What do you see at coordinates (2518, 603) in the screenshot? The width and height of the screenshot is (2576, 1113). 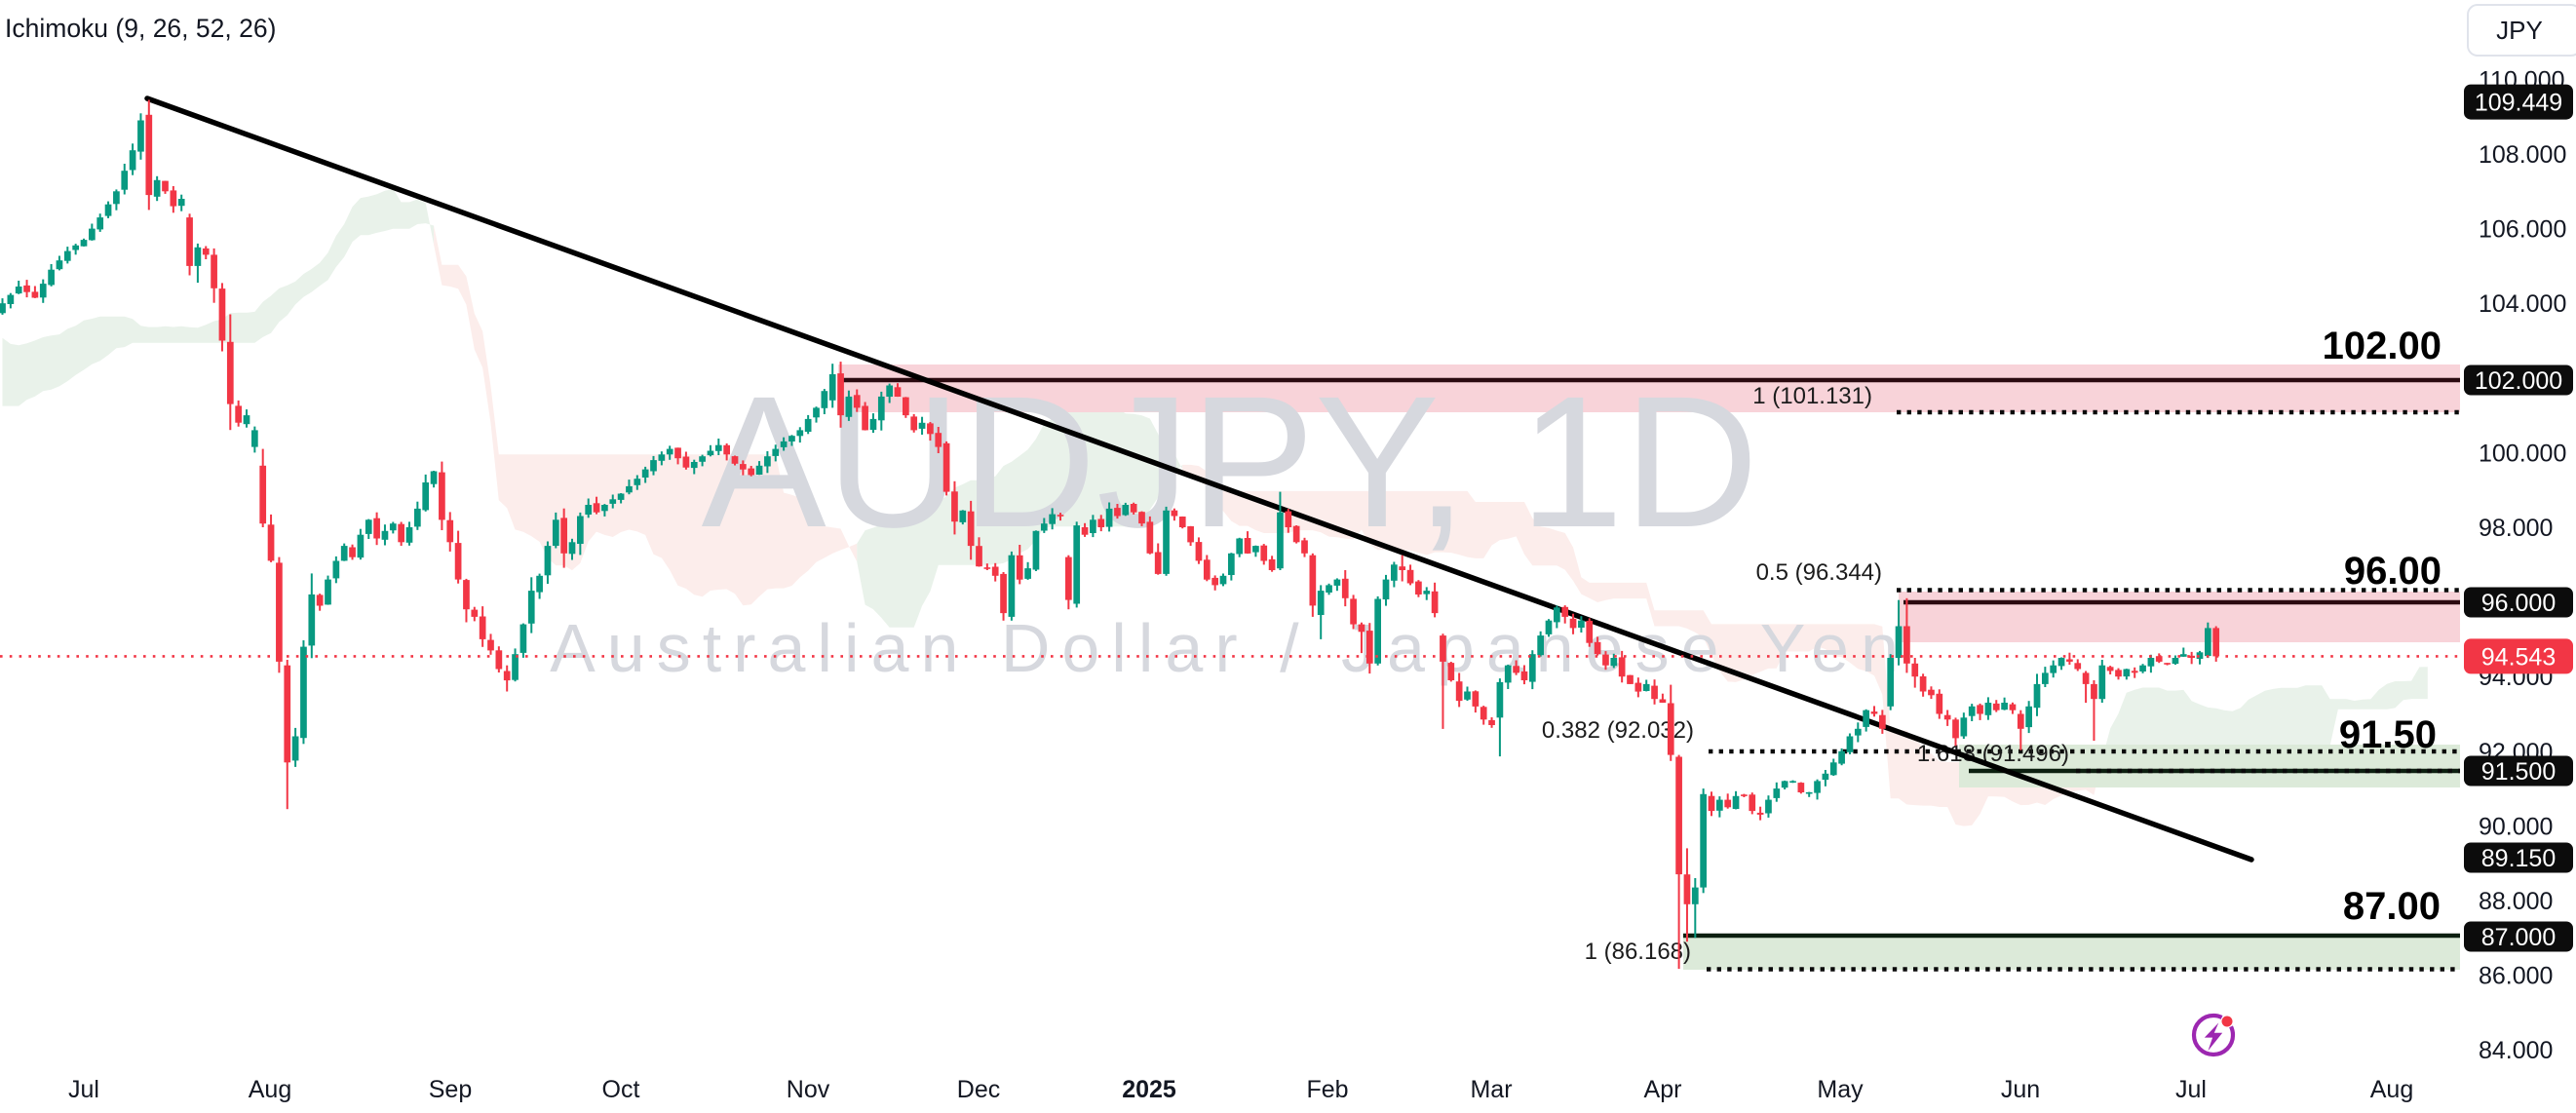 I see `svg-text: 96.000` at bounding box center [2518, 603].